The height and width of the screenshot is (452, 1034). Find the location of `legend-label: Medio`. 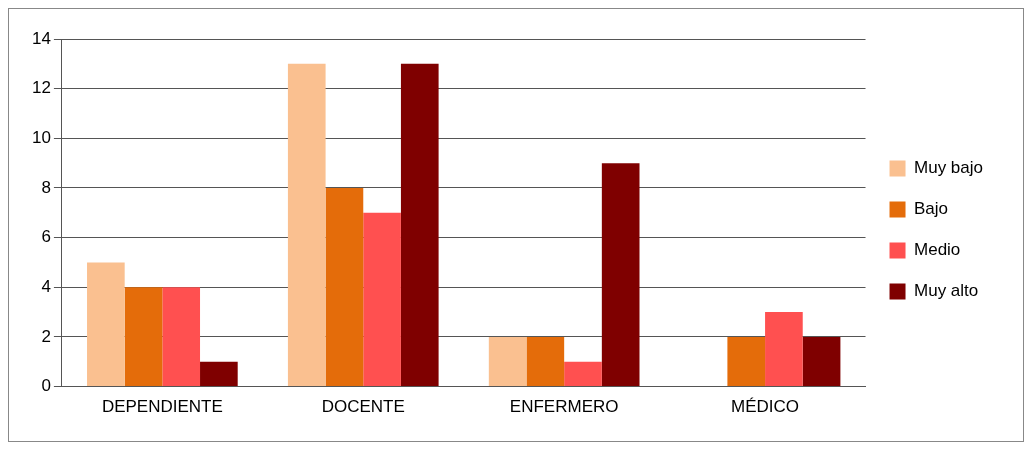

legend-label: Medio is located at coordinates (937, 250).